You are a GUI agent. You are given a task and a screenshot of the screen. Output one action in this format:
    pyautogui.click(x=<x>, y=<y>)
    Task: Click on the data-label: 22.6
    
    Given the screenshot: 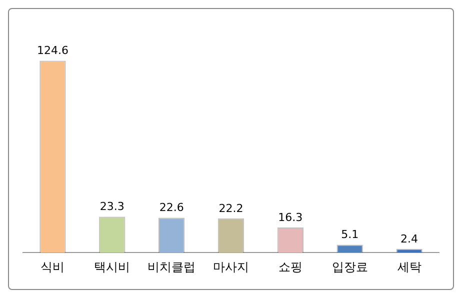 What is the action you would take?
    pyautogui.click(x=171, y=207)
    